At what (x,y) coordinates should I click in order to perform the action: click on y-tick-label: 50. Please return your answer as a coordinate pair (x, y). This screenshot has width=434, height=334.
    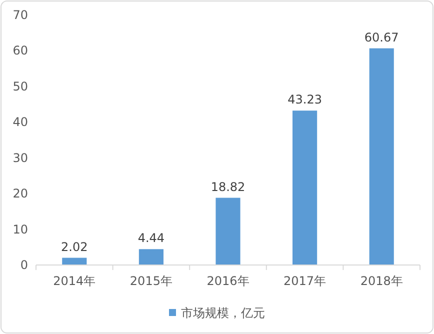
    Looking at the image, I should click on (20, 86).